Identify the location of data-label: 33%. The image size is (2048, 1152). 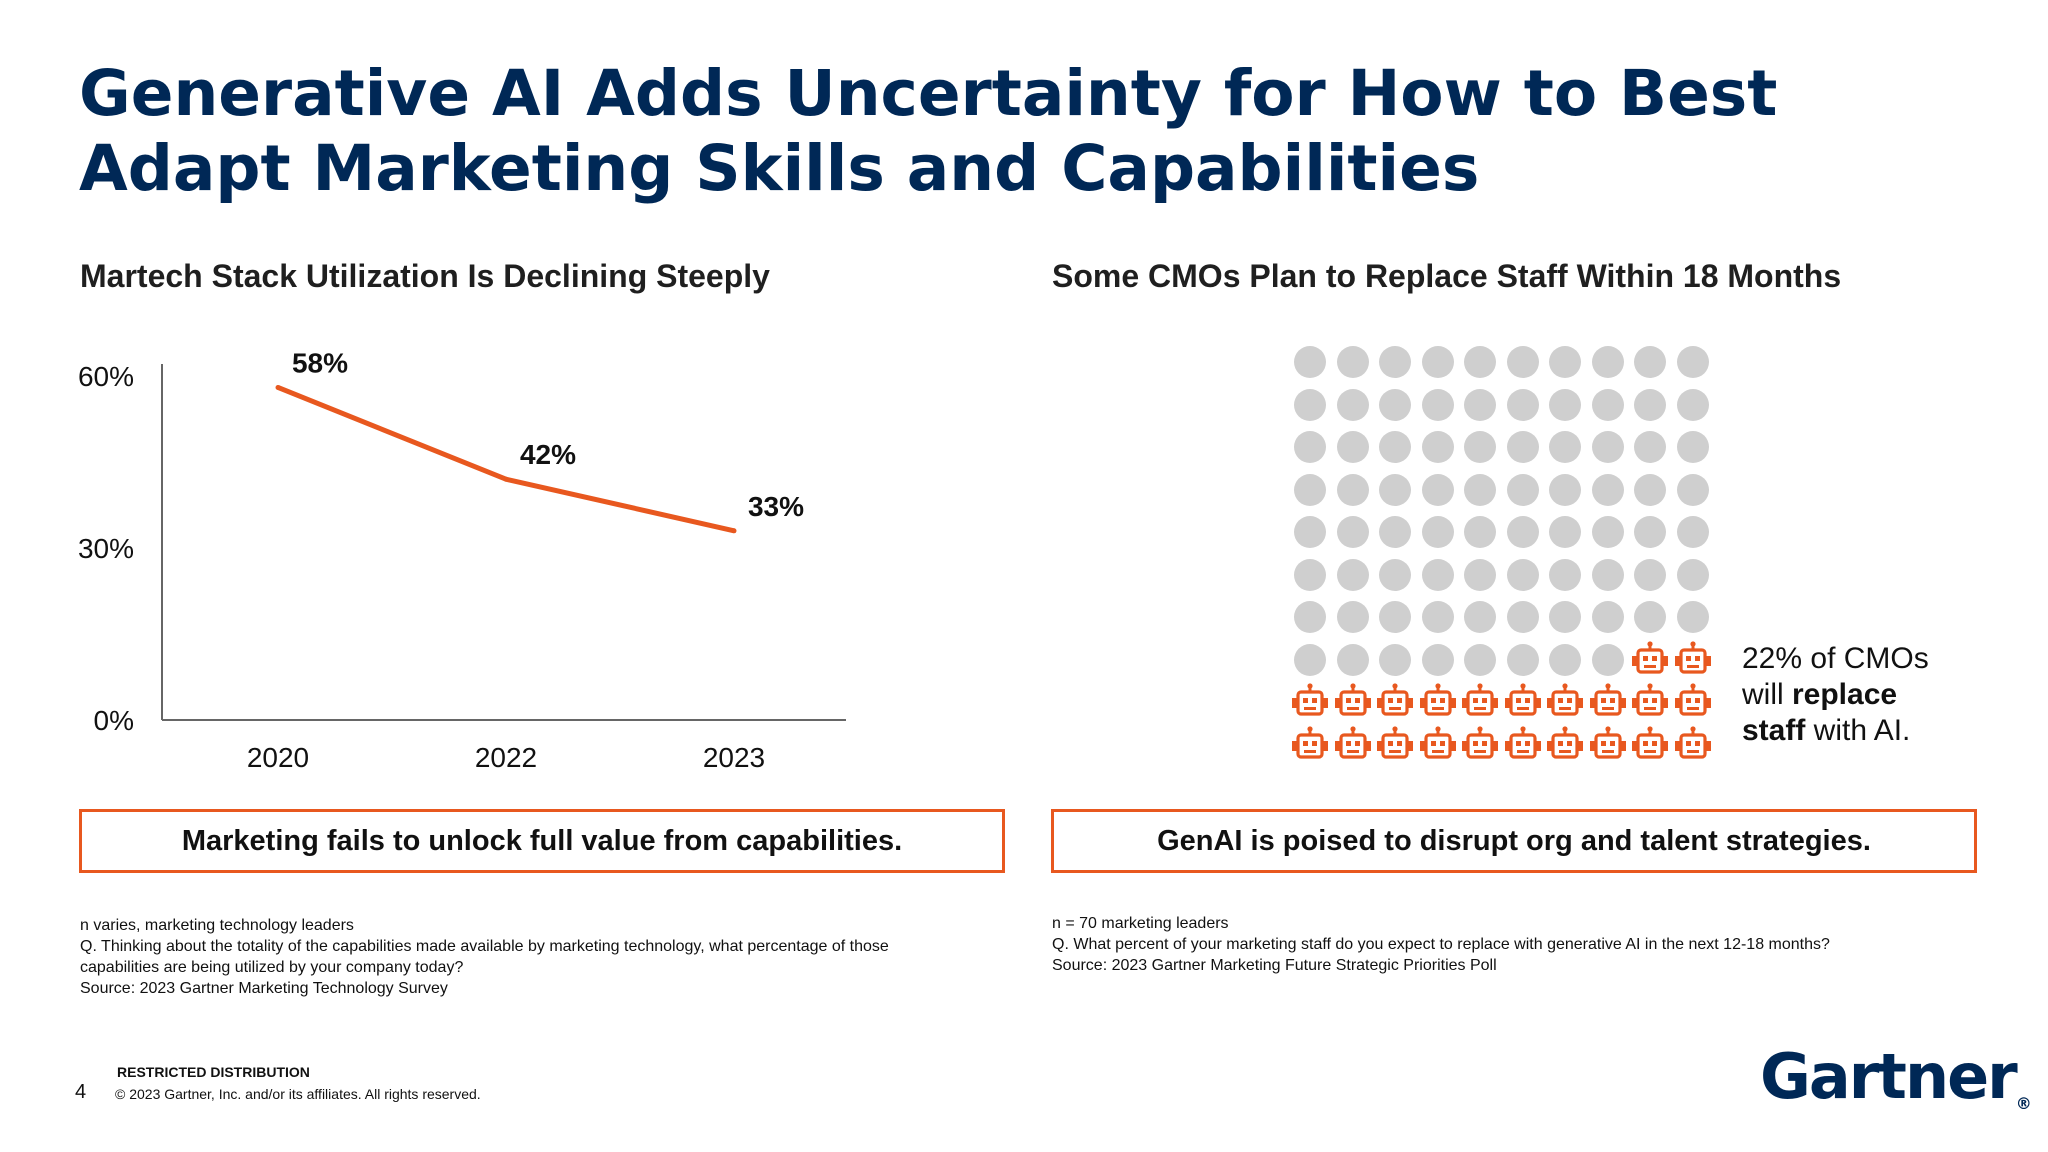
(776, 506).